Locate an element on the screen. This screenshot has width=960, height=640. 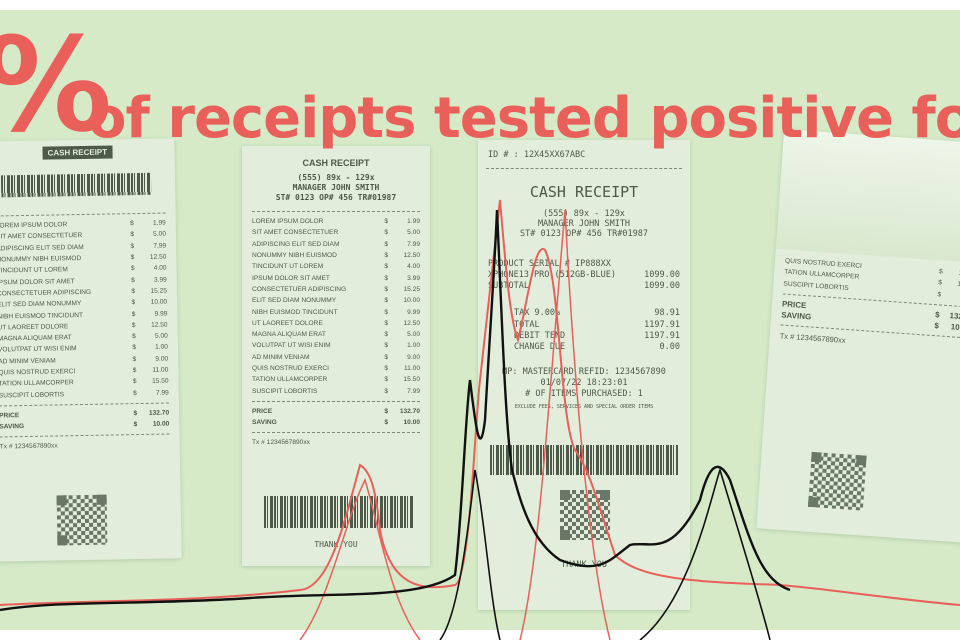
item-name: LOREM IPSUM DOLOR is located at coordinates (288, 222).